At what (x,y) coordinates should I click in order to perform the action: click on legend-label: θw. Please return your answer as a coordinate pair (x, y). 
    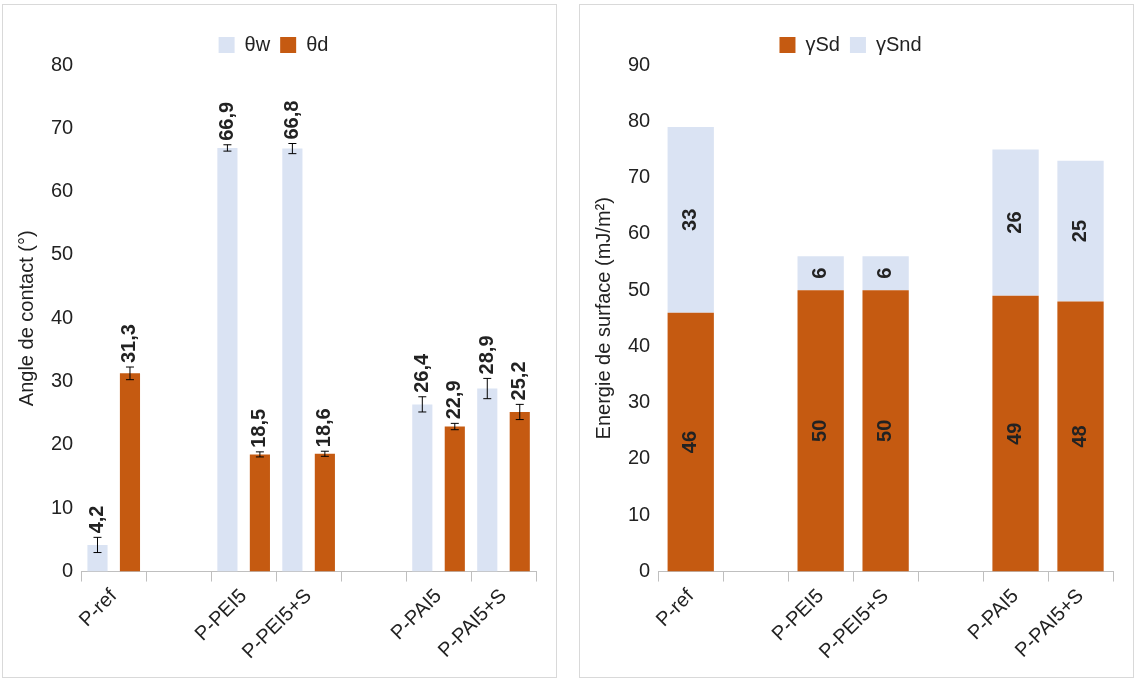
    Looking at the image, I should click on (257, 43).